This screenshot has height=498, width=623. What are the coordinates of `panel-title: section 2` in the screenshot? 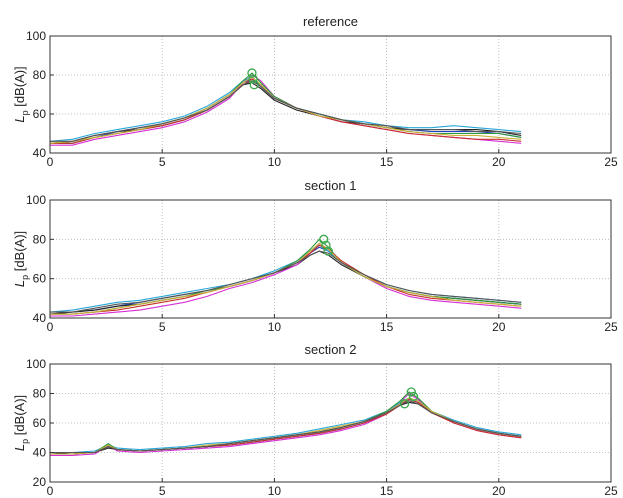 It's located at (330, 349).